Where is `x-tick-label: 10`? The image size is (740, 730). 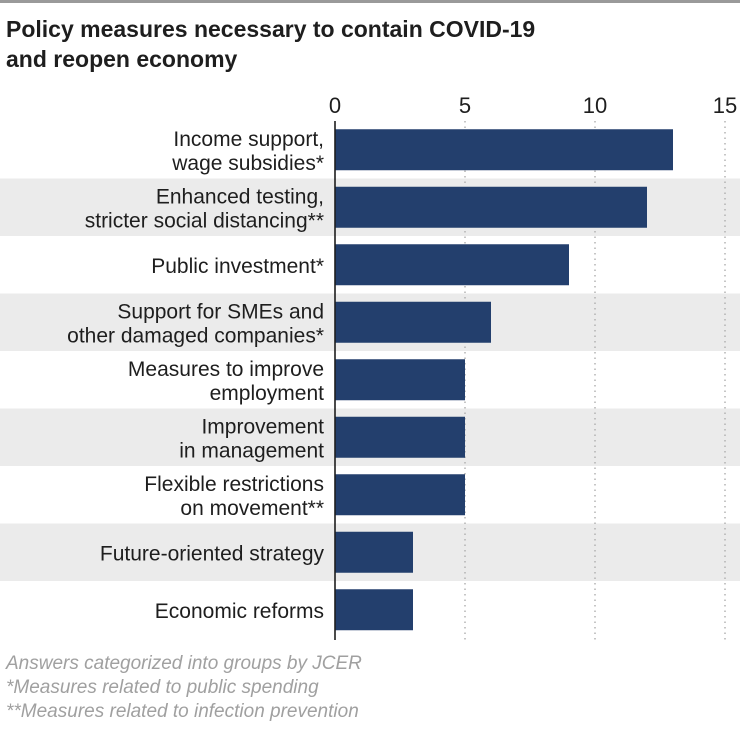
x-tick-label: 10 is located at coordinates (595, 105).